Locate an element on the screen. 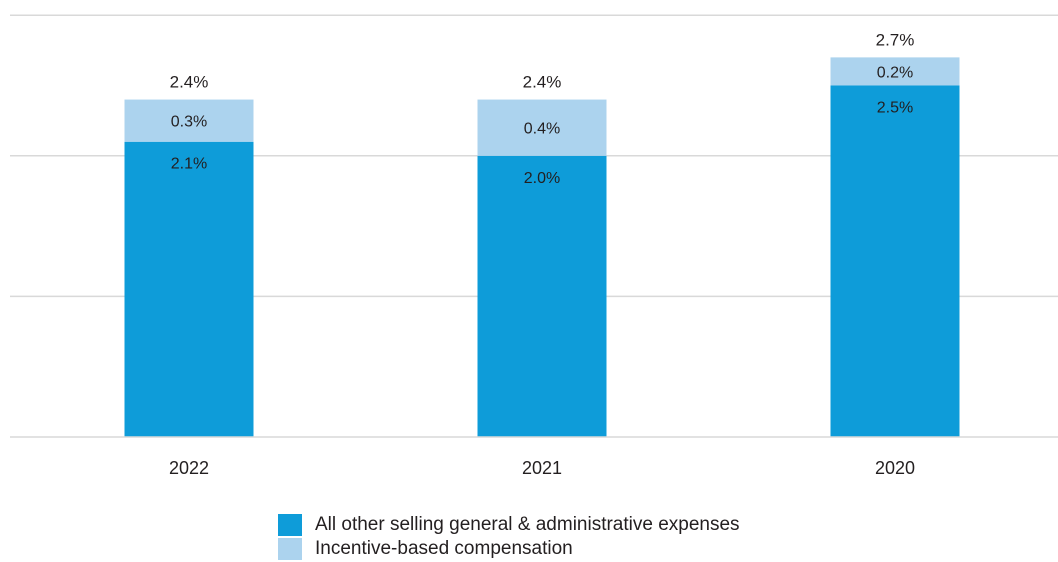  legend-item-incentive-comp: Incentive-based compensation is located at coordinates (509, 549).